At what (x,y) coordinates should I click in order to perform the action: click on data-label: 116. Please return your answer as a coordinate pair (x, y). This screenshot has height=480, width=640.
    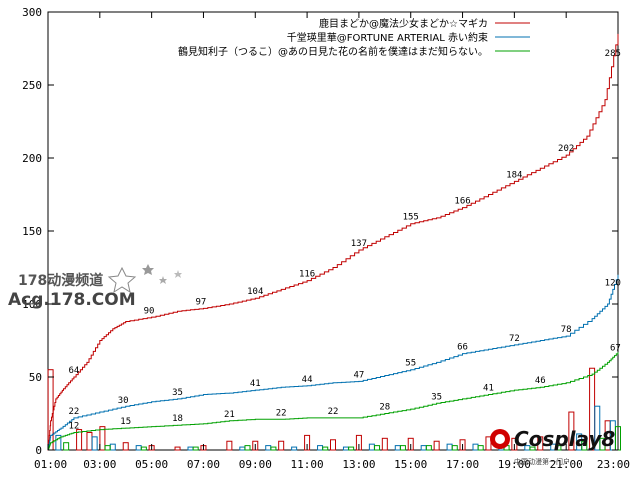
    Looking at the image, I should click on (307, 275).